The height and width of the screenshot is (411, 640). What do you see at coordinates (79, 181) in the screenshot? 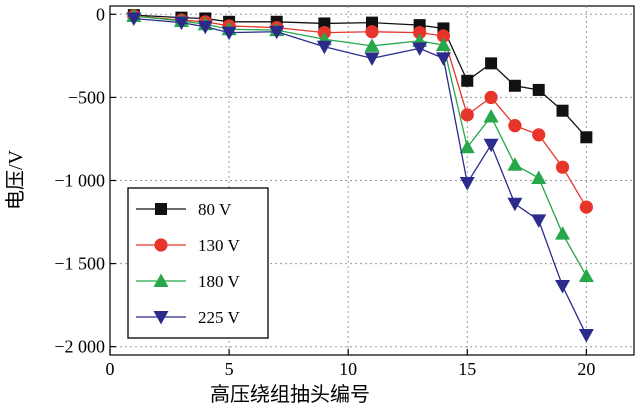
I see `y-tick-label: −1 000` at bounding box center [79, 181].